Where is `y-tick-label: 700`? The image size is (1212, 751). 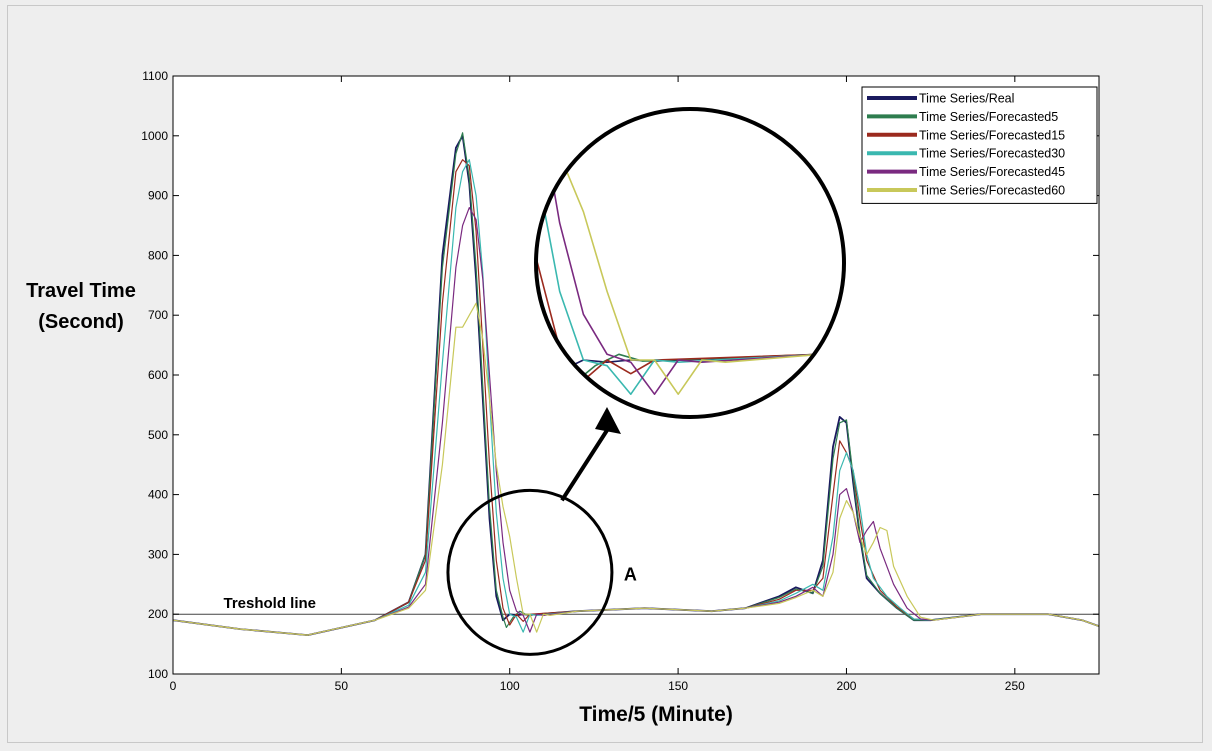
y-tick-label: 700 is located at coordinates (158, 315).